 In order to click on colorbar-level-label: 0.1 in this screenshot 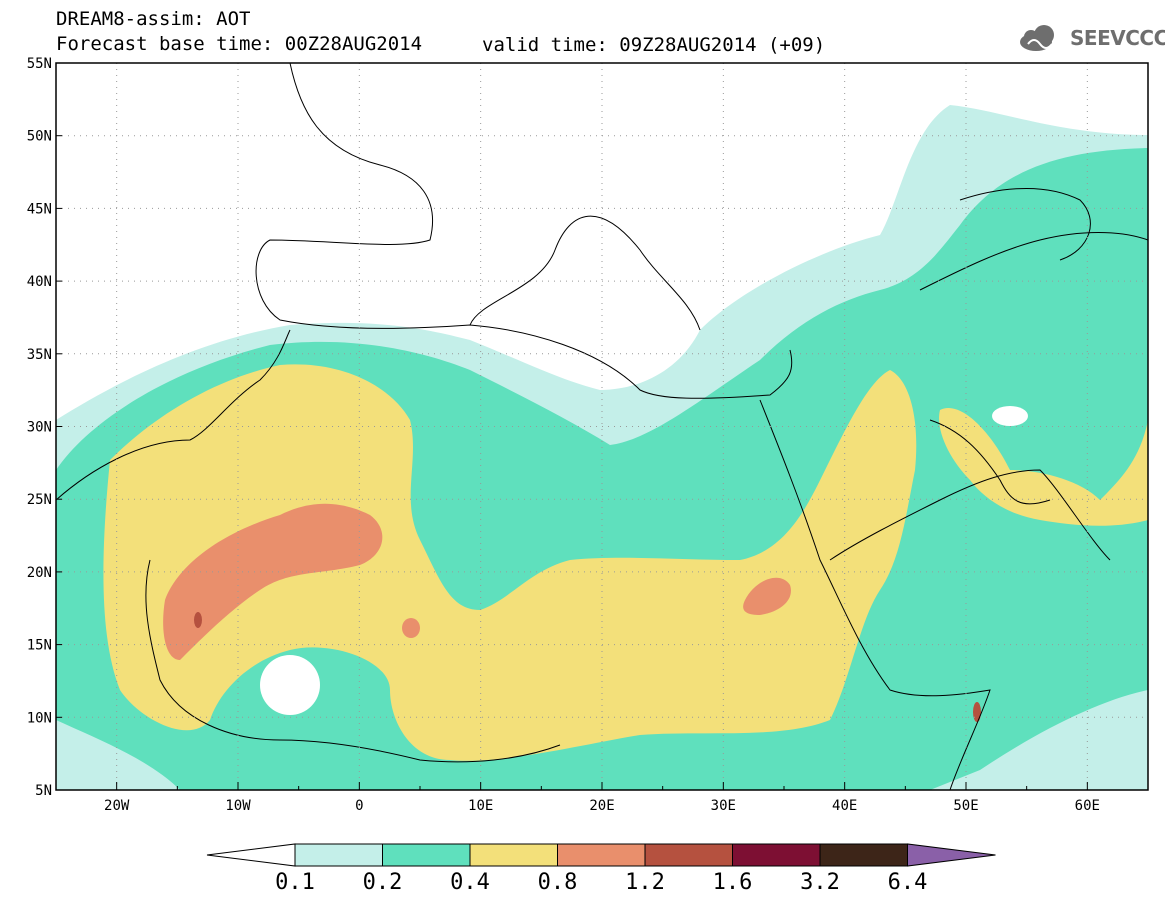, I will do `click(295, 882)`.